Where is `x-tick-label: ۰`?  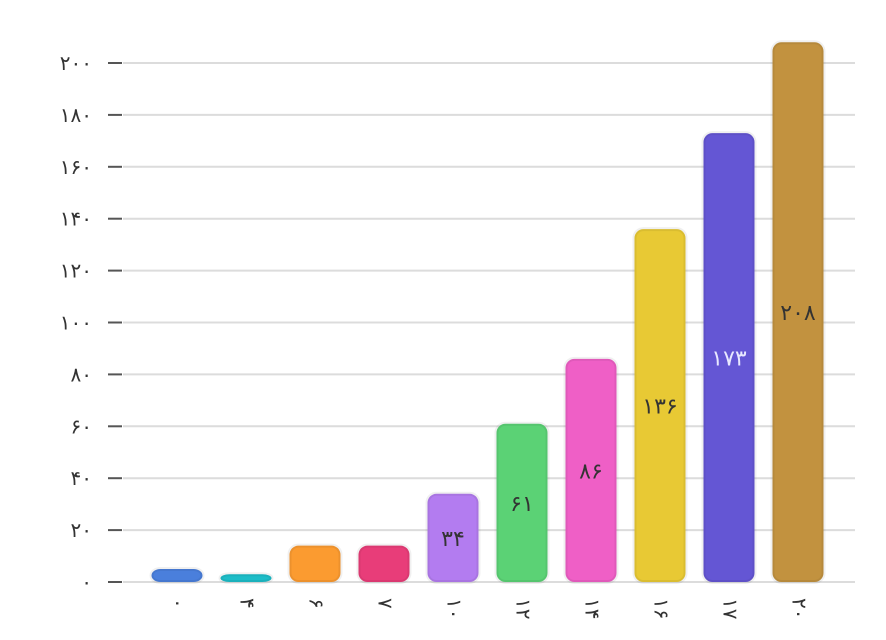 x-tick-label: ۰ is located at coordinates (179, 603).